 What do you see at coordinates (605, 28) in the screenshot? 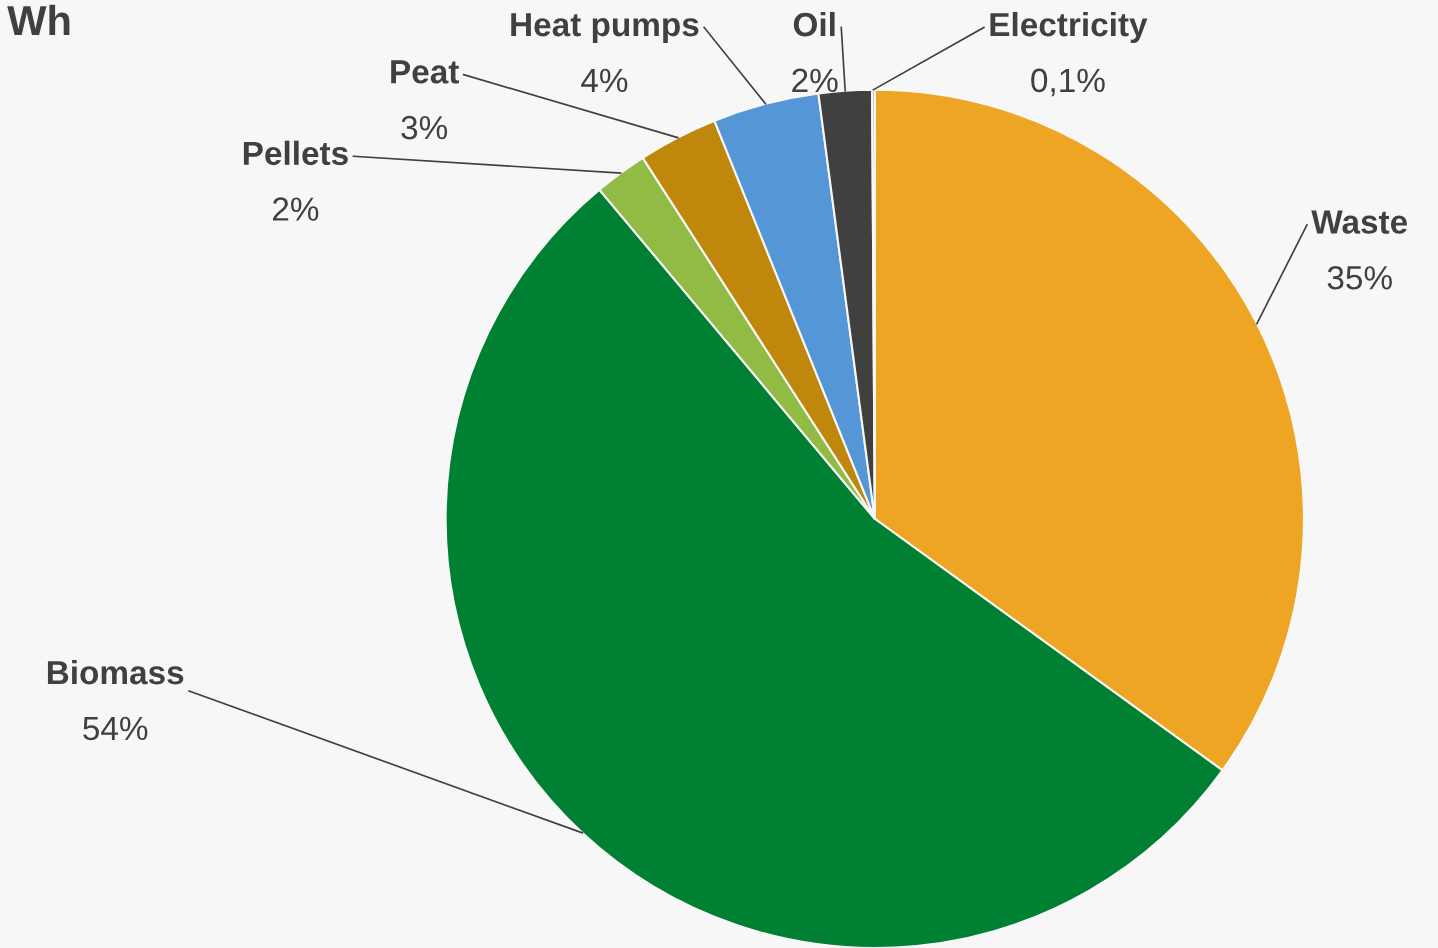
I see `slice-label: Heat pumps` at bounding box center [605, 28].